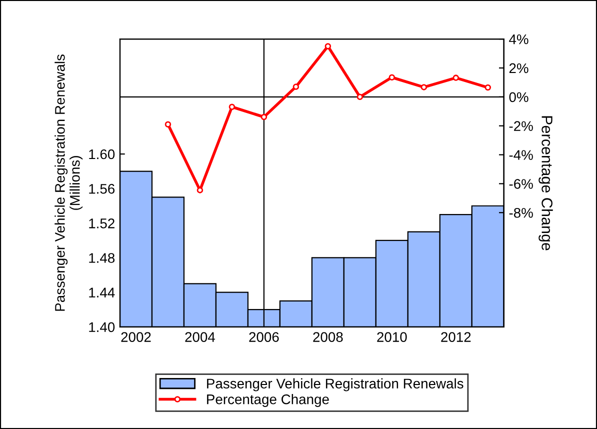 This screenshot has height=429, width=597. I want to click on x-tick-label: 2012, so click(456, 337).